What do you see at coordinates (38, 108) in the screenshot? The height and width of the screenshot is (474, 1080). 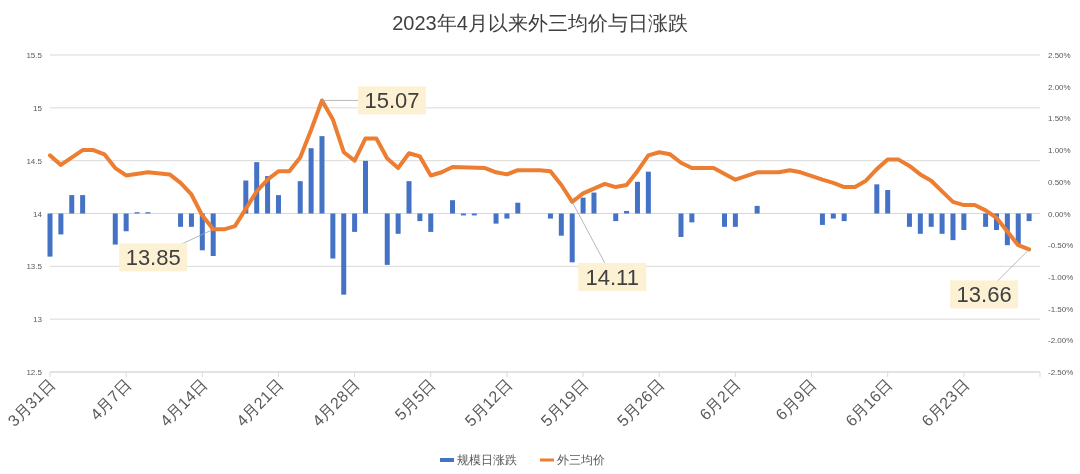 I see `y-tick-label: 15` at bounding box center [38, 108].